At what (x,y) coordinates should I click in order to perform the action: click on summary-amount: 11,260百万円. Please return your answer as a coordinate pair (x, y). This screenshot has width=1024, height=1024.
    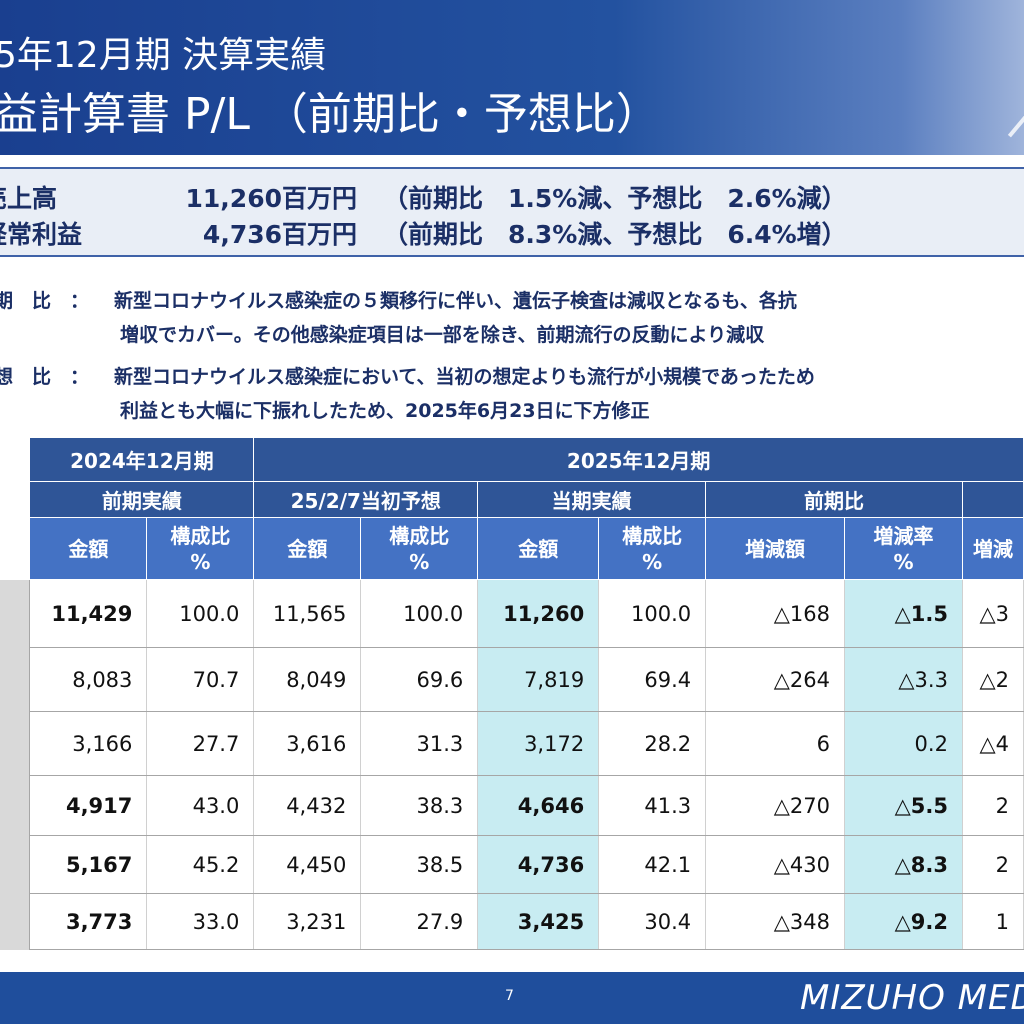
    Looking at the image, I should click on (271, 198).